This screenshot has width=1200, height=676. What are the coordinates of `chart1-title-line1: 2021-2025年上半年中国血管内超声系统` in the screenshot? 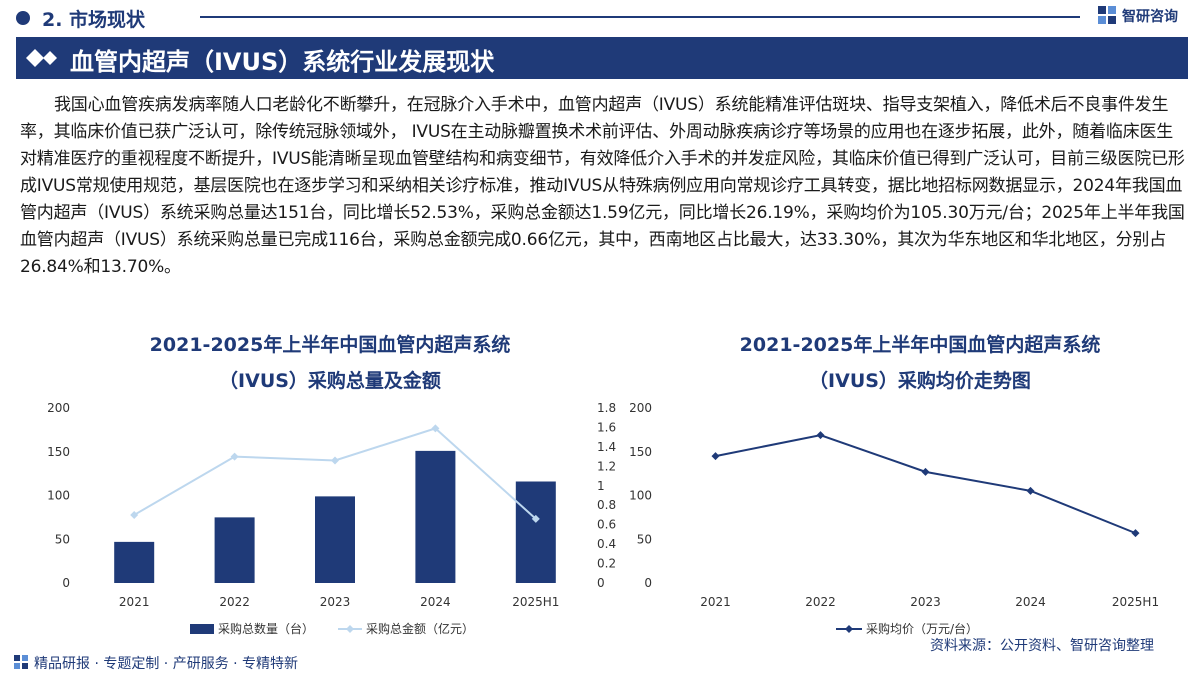 It's located at (330, 345).